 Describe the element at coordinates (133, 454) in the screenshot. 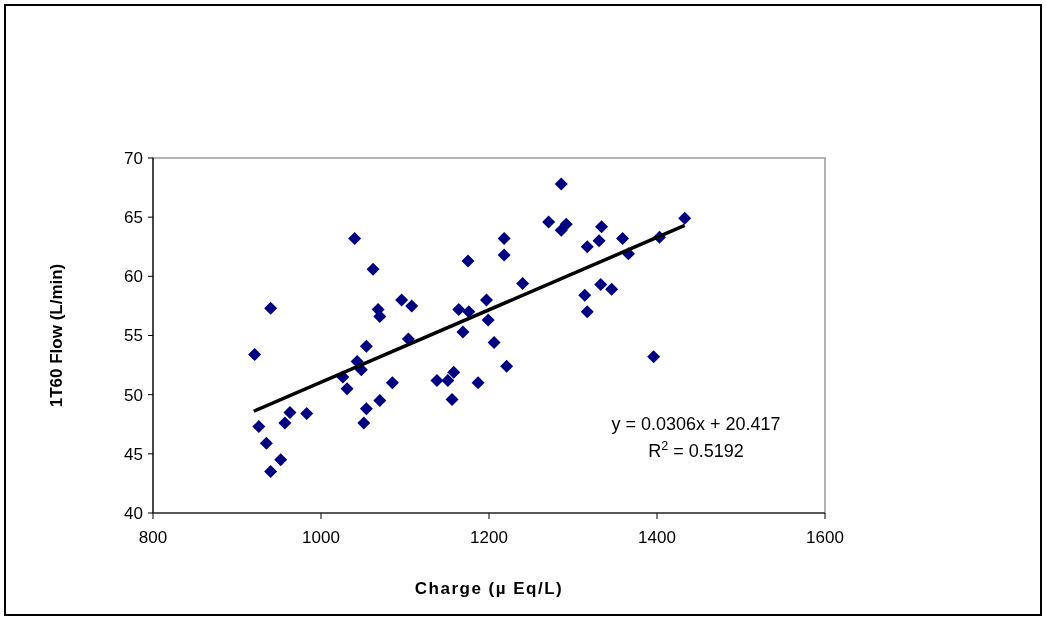

I see `y-tick-label: 45` at that location.